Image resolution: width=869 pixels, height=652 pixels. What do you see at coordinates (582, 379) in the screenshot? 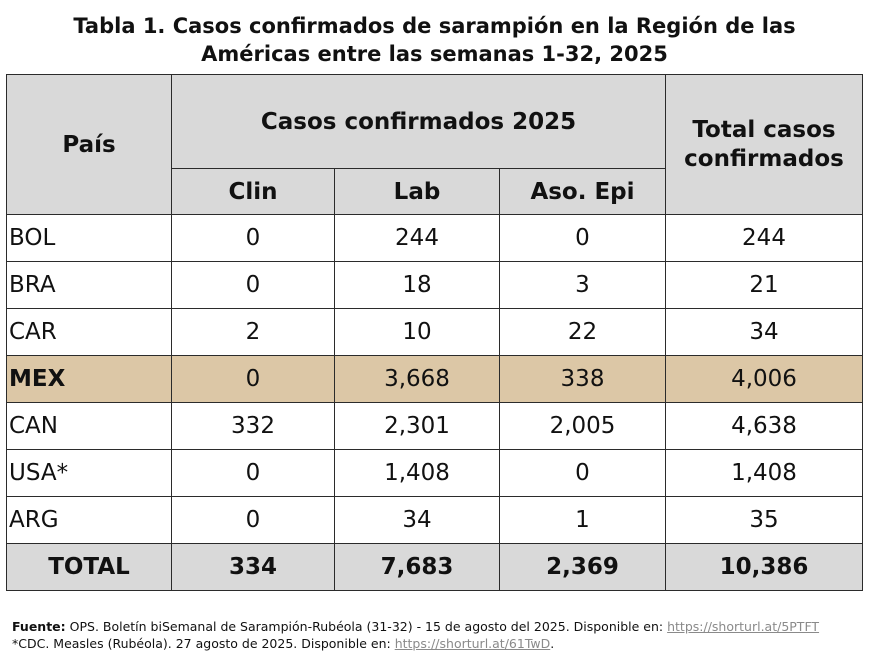
I see `cell-aso-epi: 338` at bounding box center [582, 379].